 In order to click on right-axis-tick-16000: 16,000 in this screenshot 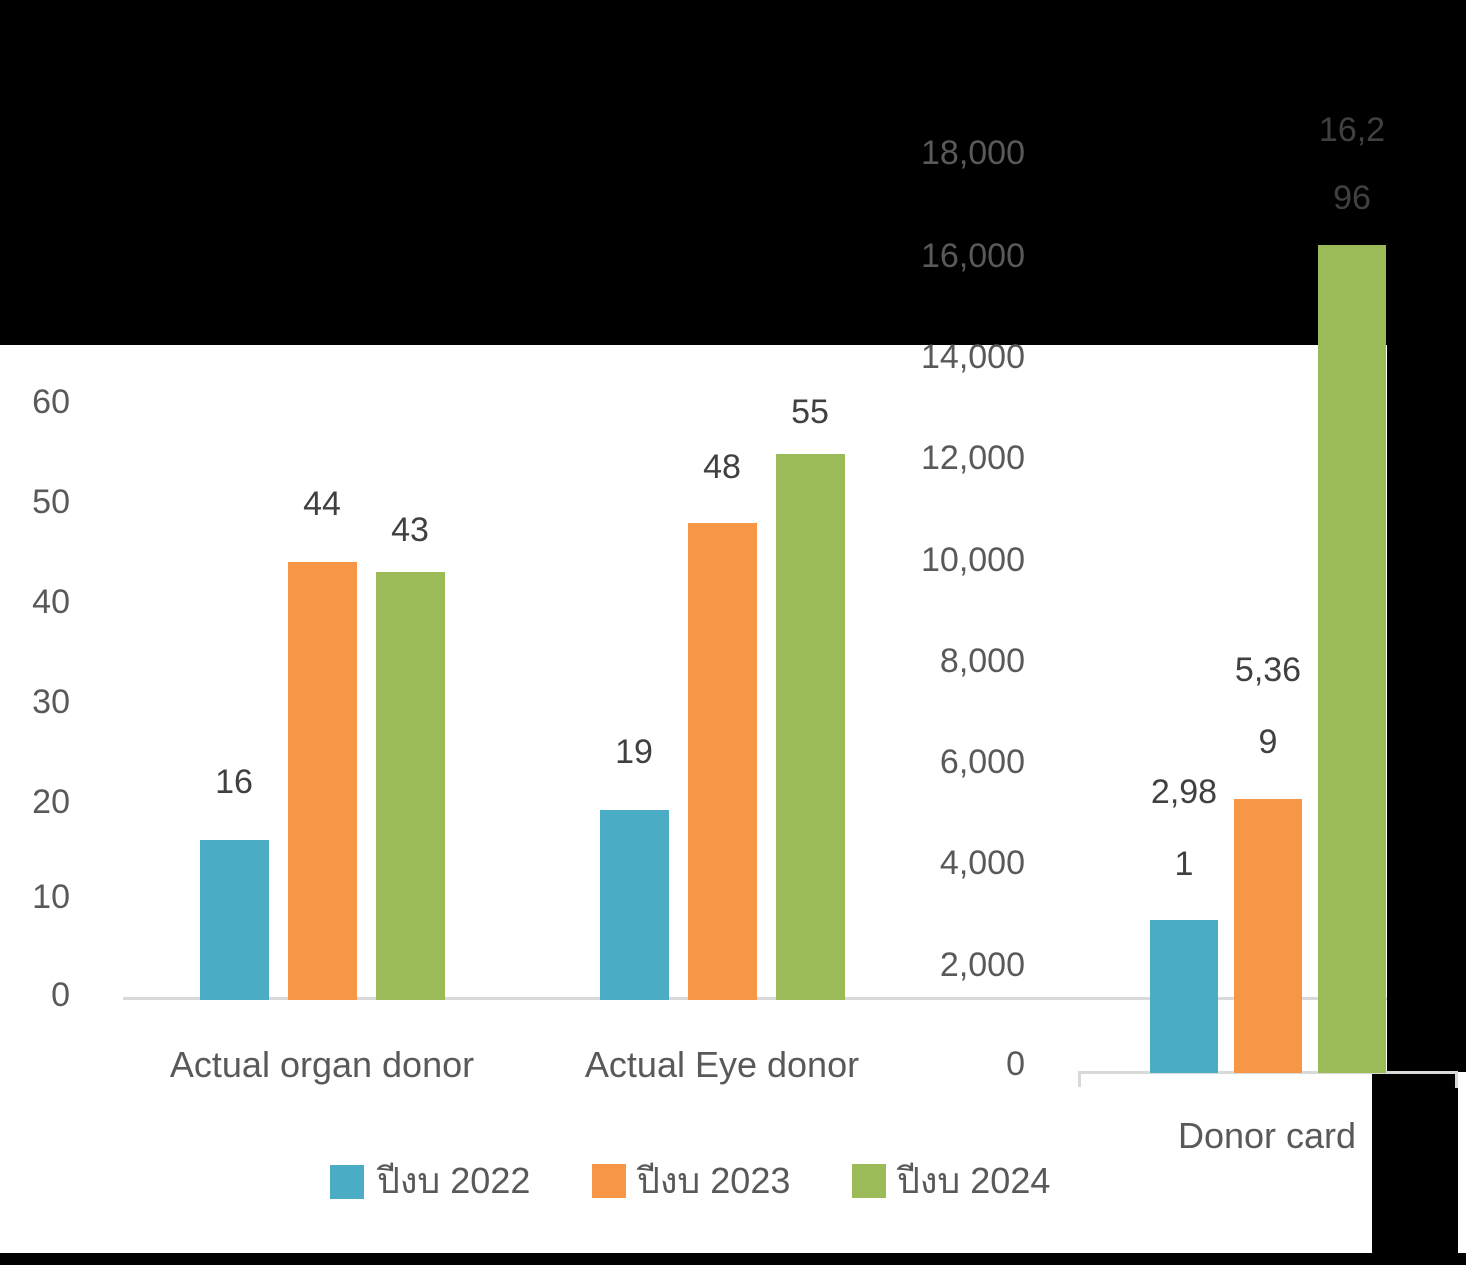, I will do `click(973, 256)`.